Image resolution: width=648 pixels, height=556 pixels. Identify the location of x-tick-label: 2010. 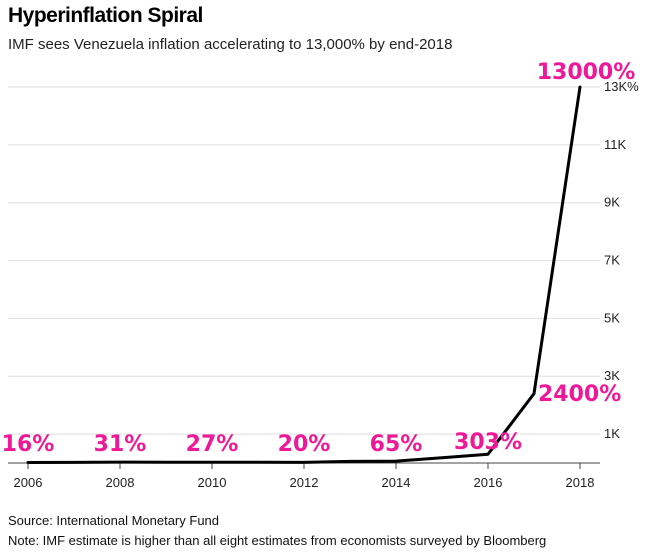
(212, 482).